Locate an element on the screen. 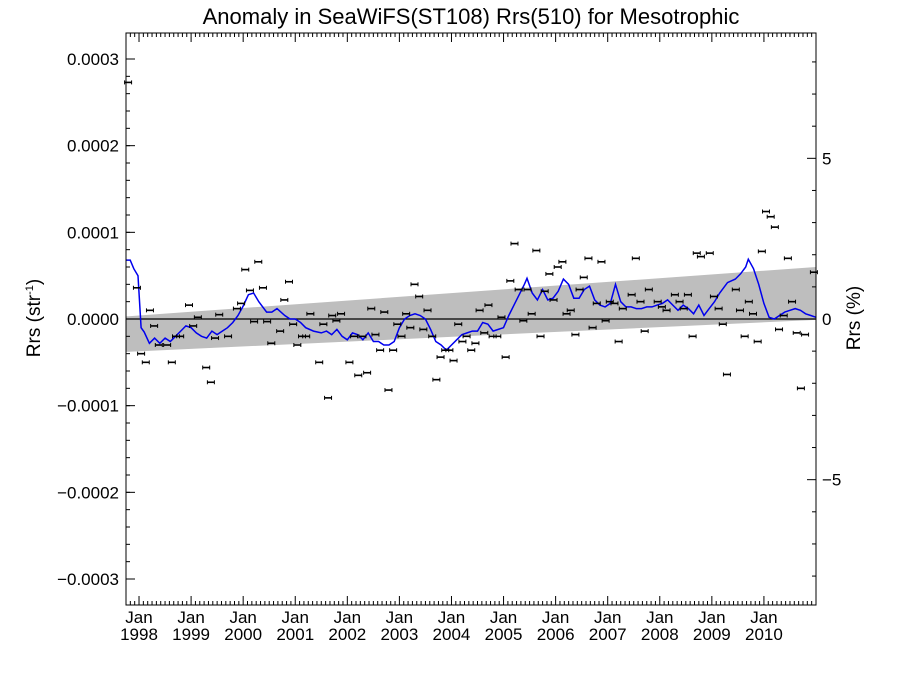 The height and width of the screenshot is (675, 900). y-axis-label-base: Rrs (str is located at coordinates (34, 325).